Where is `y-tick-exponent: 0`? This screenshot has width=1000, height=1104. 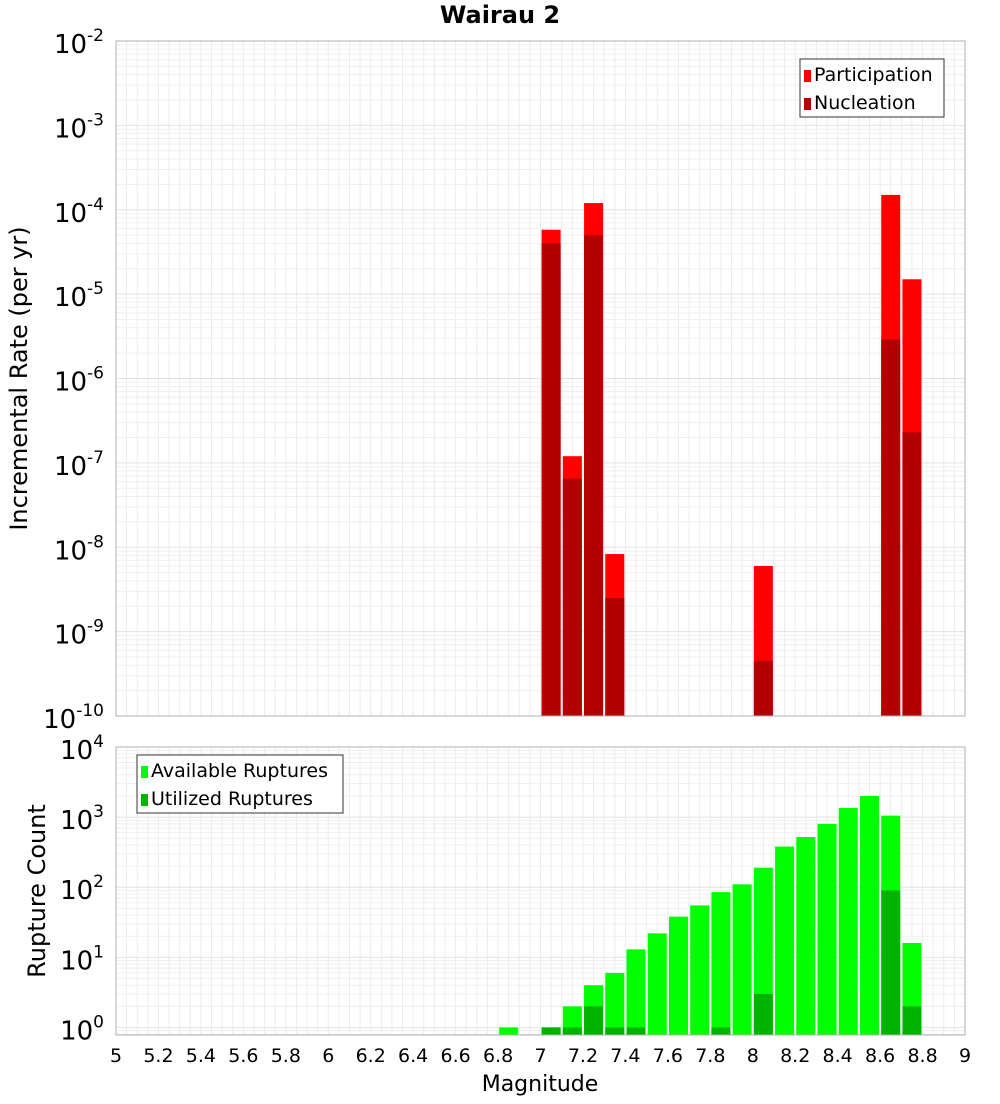 y-tick-exponent: 0 is located at coordinates (98, 1022).